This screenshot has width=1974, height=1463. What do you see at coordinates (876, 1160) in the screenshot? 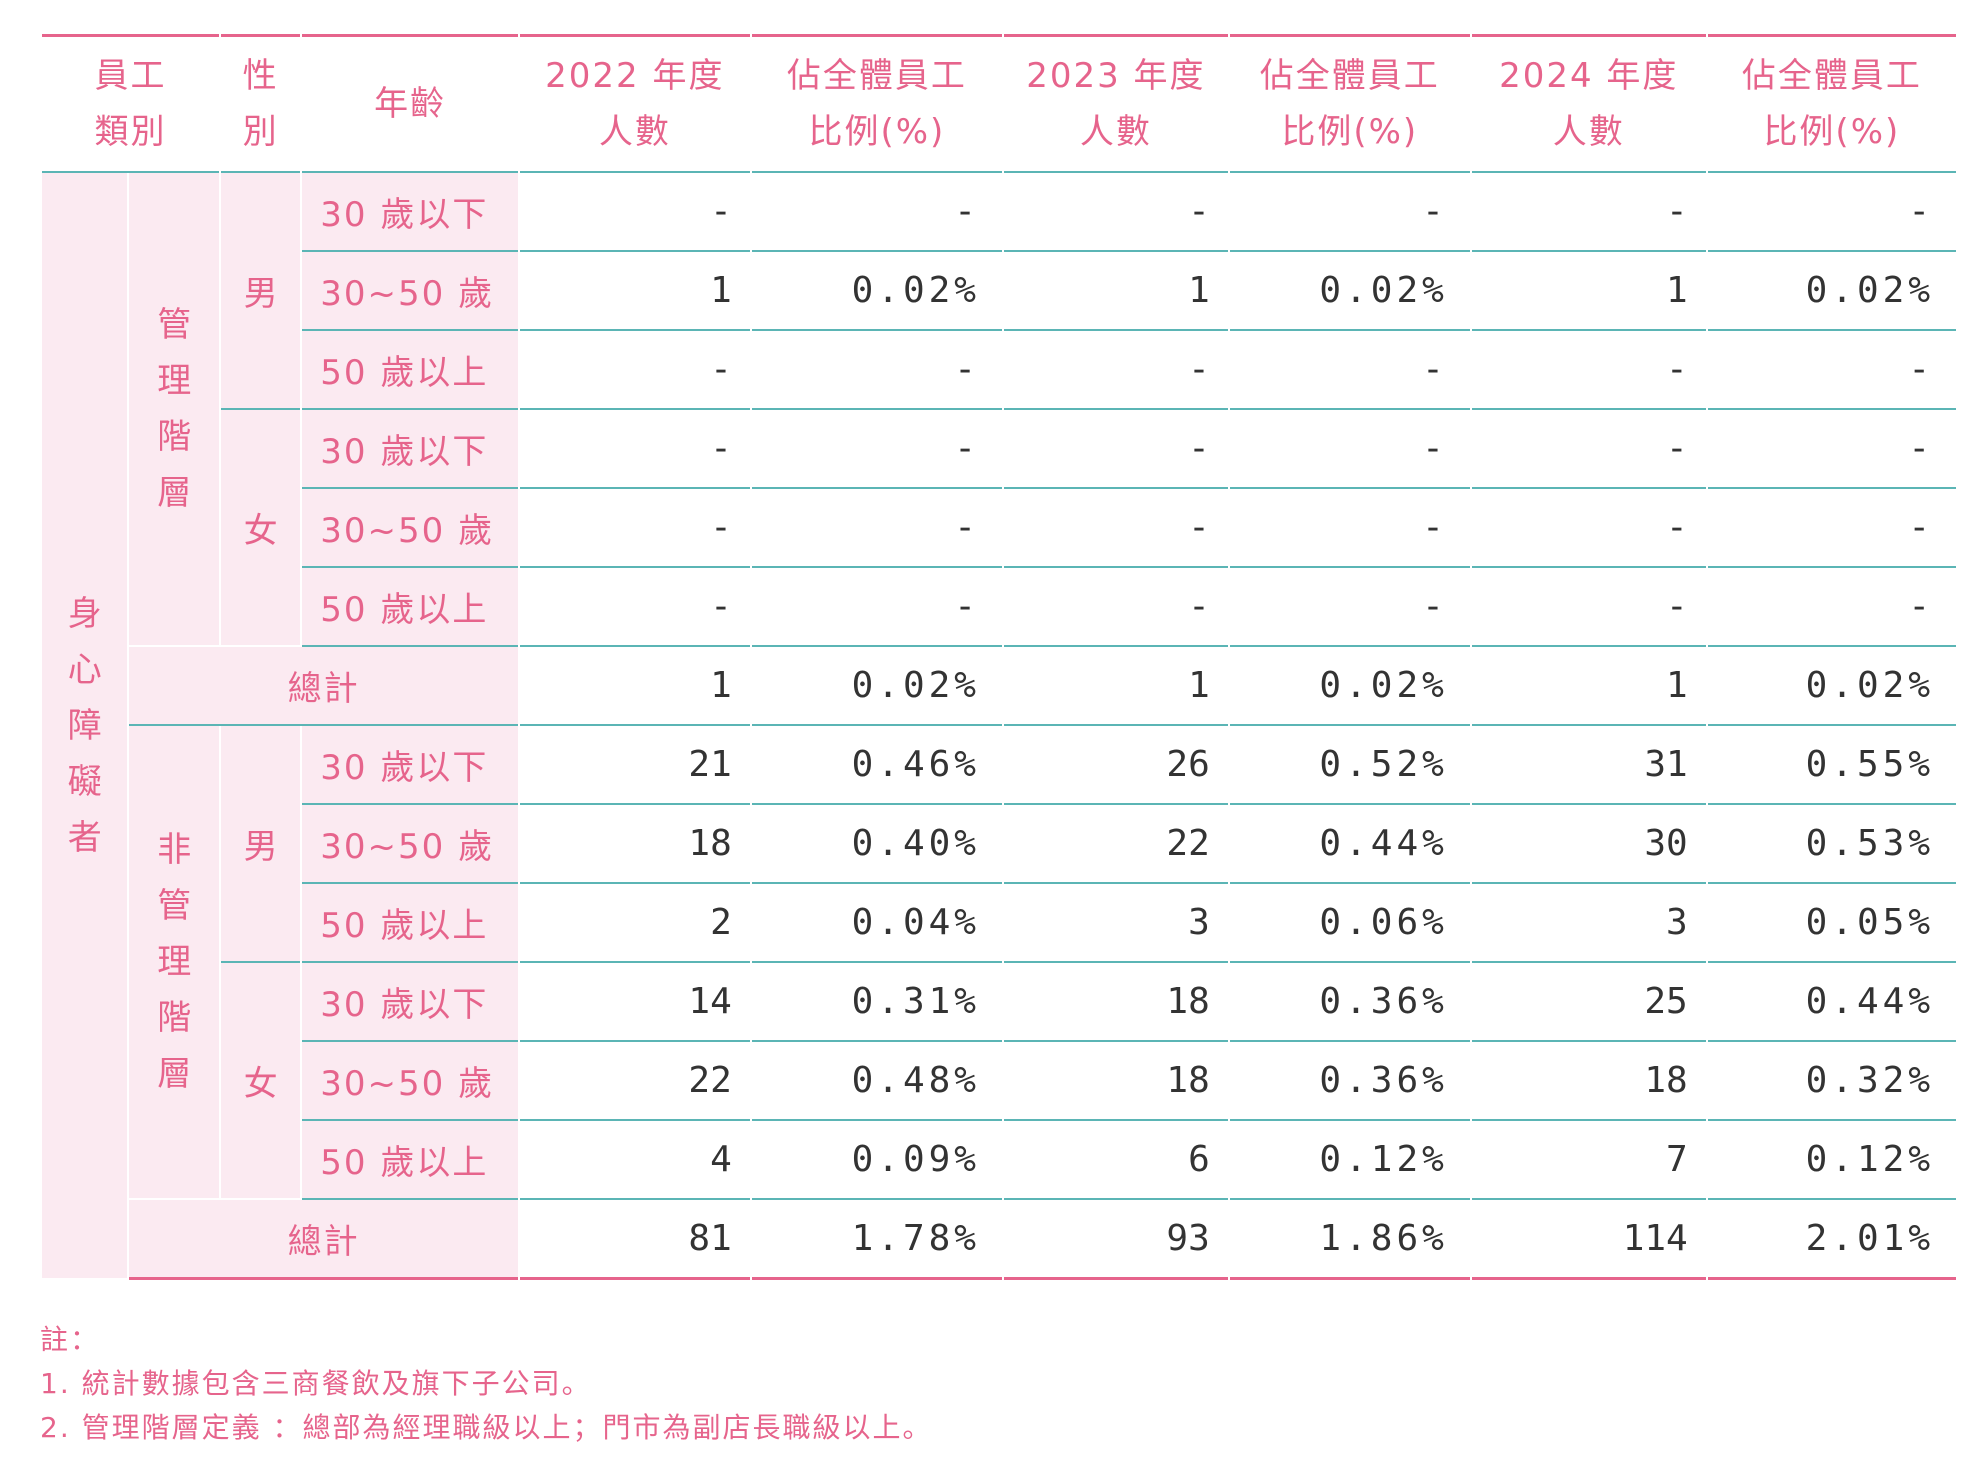
I see `ratio-cell: 0.09%` at bounding box center [876, 1160].